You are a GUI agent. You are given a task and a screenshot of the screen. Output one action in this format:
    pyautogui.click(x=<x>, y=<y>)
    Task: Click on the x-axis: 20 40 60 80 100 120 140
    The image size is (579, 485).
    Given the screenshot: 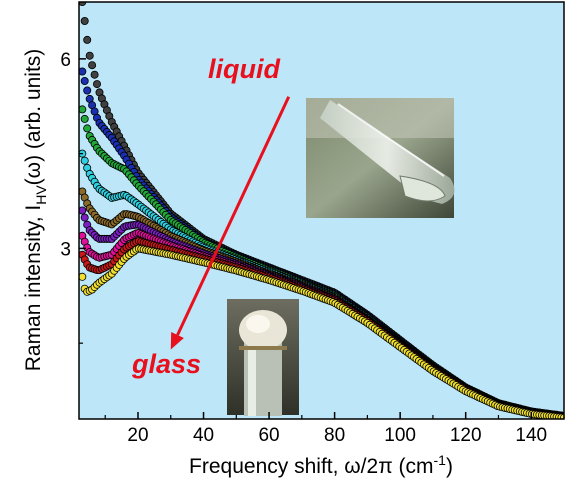 What is the action you would take?
    pyautogui.click(x=334, y=429)
    